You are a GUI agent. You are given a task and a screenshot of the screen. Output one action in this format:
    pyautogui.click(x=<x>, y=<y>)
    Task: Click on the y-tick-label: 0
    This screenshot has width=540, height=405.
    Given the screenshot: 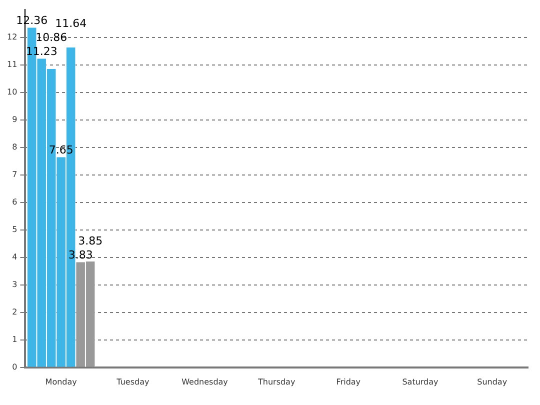 What is the action you would take?
    pyautogui.click(x=15, y=367)
    